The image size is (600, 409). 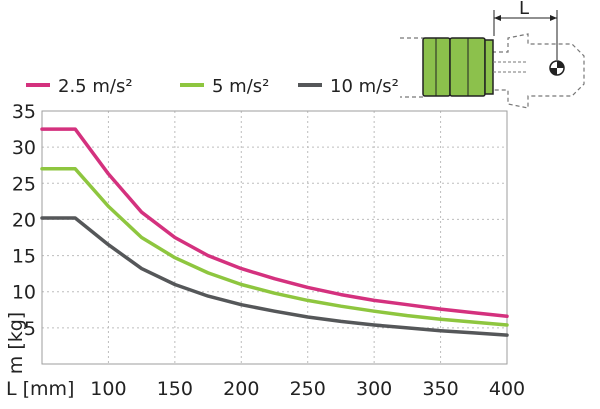 What do you see at coordinates (95, 86) in the screenshot?
I see `legend-label-0: 2.5 m/s²` at bounding box center [95, 86].